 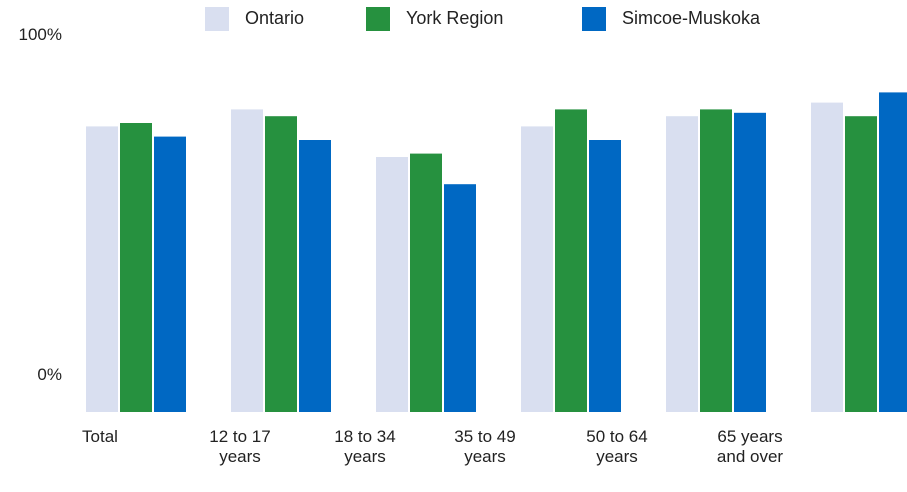 I want to click on y-tick-label: 0%, so click(x=49, y=374).